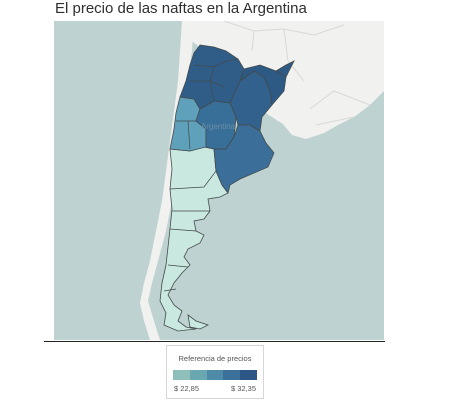  I want to click on neighbor-borders, so click(297, 73).